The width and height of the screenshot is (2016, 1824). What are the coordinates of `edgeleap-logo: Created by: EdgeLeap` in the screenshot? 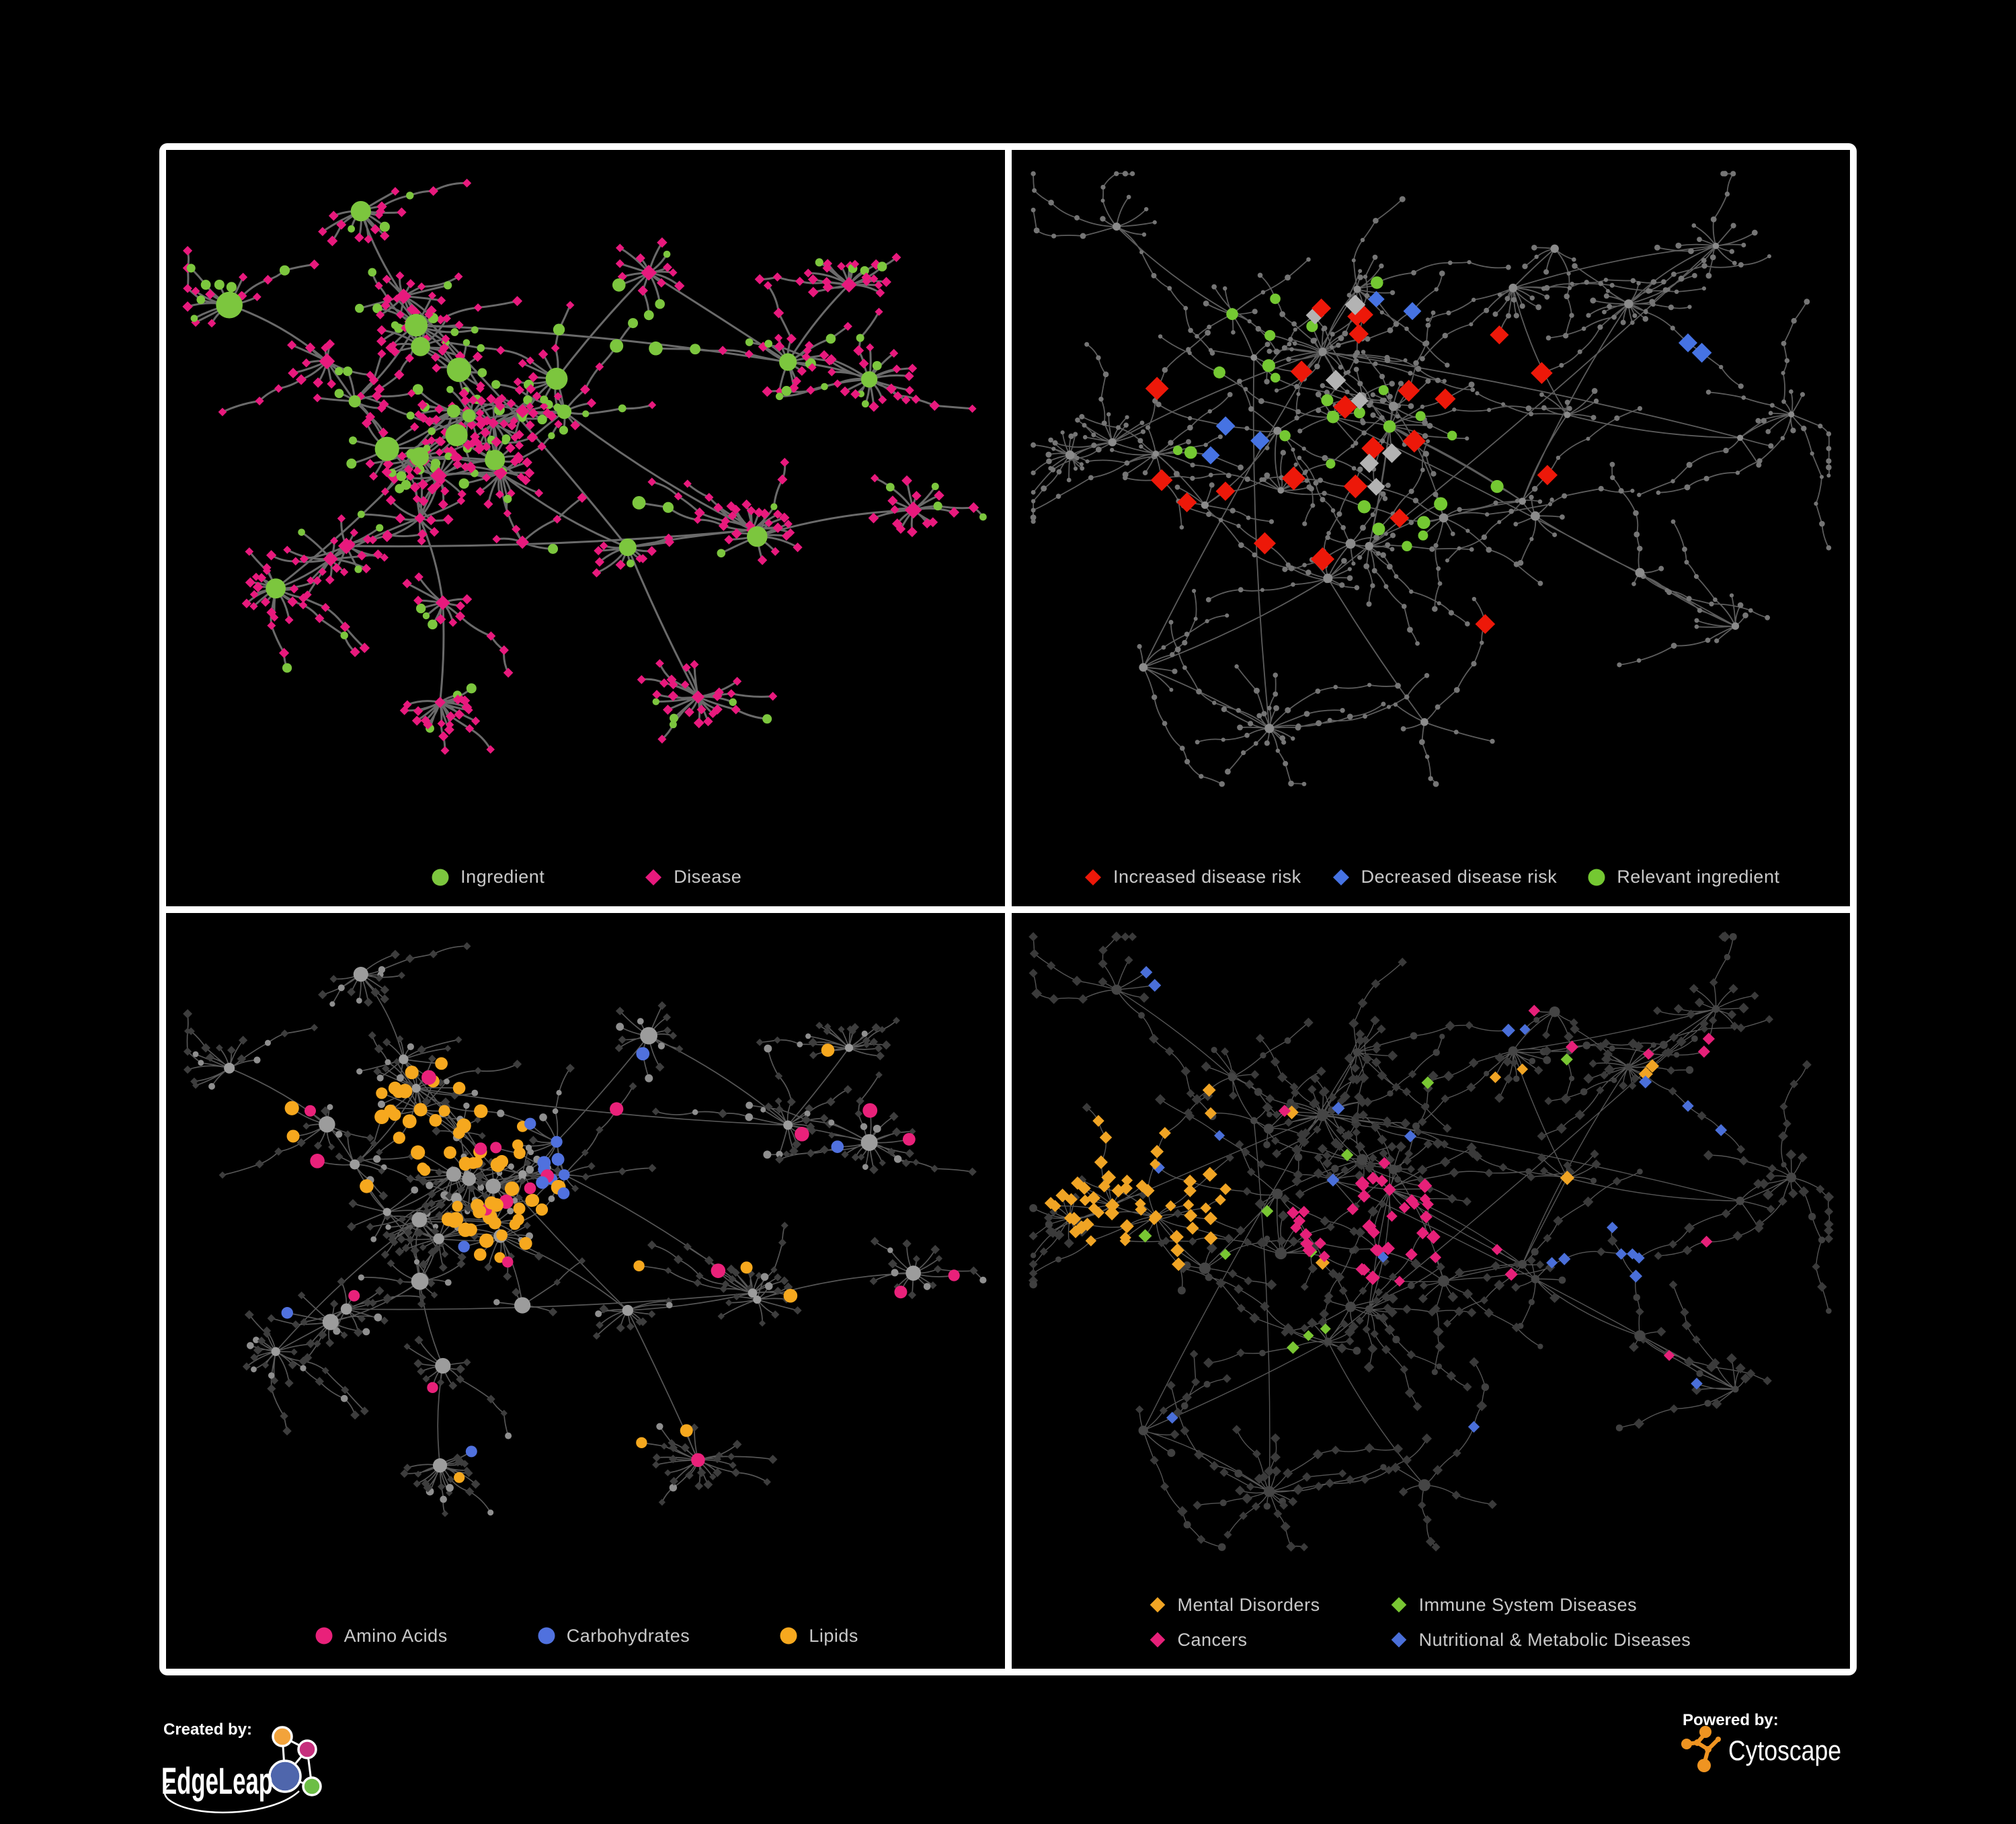 It's located at (241, 1767).